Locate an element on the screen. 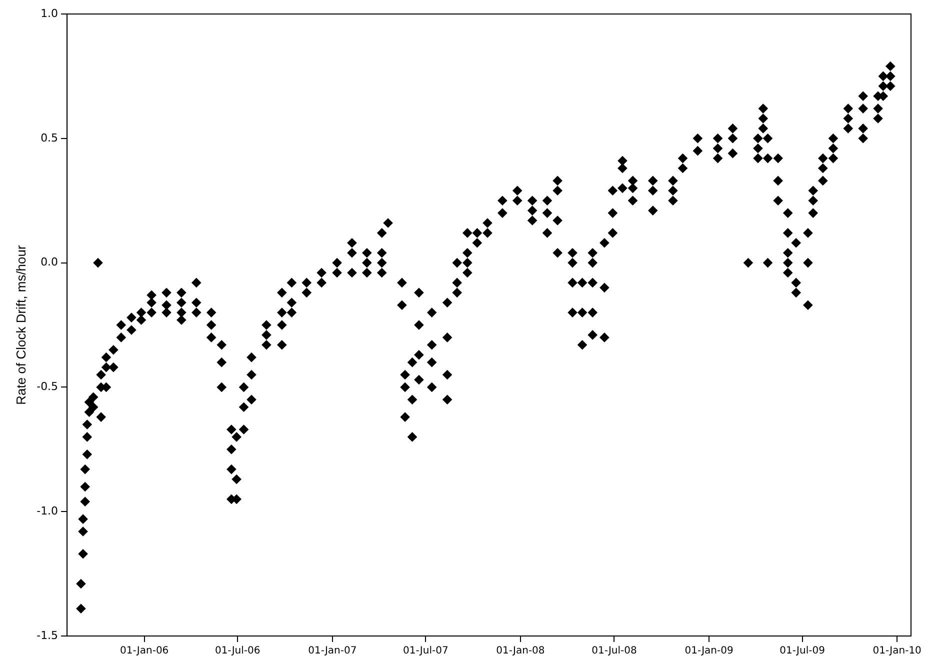  x-tick-label: 01-Jan-08 is located at coordinates (520, 651).